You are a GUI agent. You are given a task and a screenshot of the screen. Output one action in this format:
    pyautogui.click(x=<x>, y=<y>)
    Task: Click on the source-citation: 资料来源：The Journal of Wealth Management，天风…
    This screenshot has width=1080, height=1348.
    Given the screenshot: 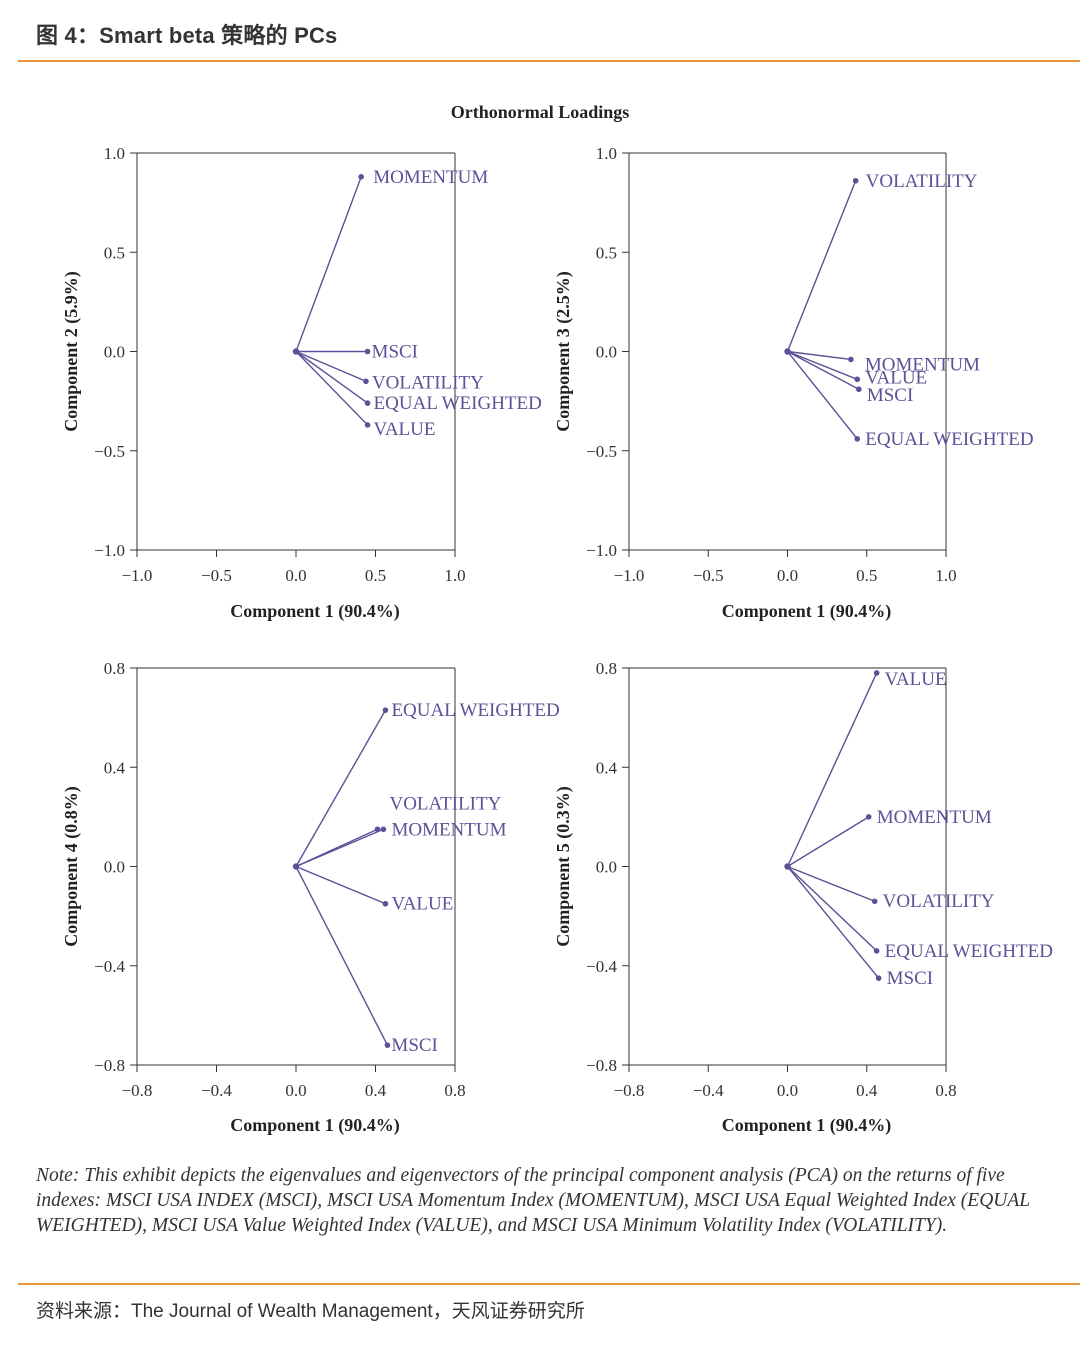 What is the action you would take?
    pyautogui.click(x=310, y=1311)
    